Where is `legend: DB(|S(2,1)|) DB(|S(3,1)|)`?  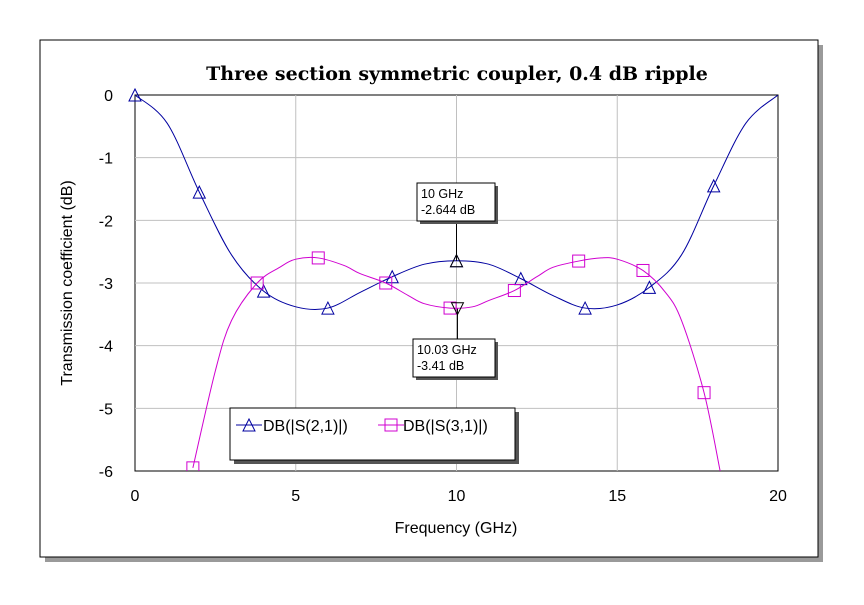 legend: DB(|S(2,1)|) DB(|S(3,1)|) is located at coordinates (374, 435).